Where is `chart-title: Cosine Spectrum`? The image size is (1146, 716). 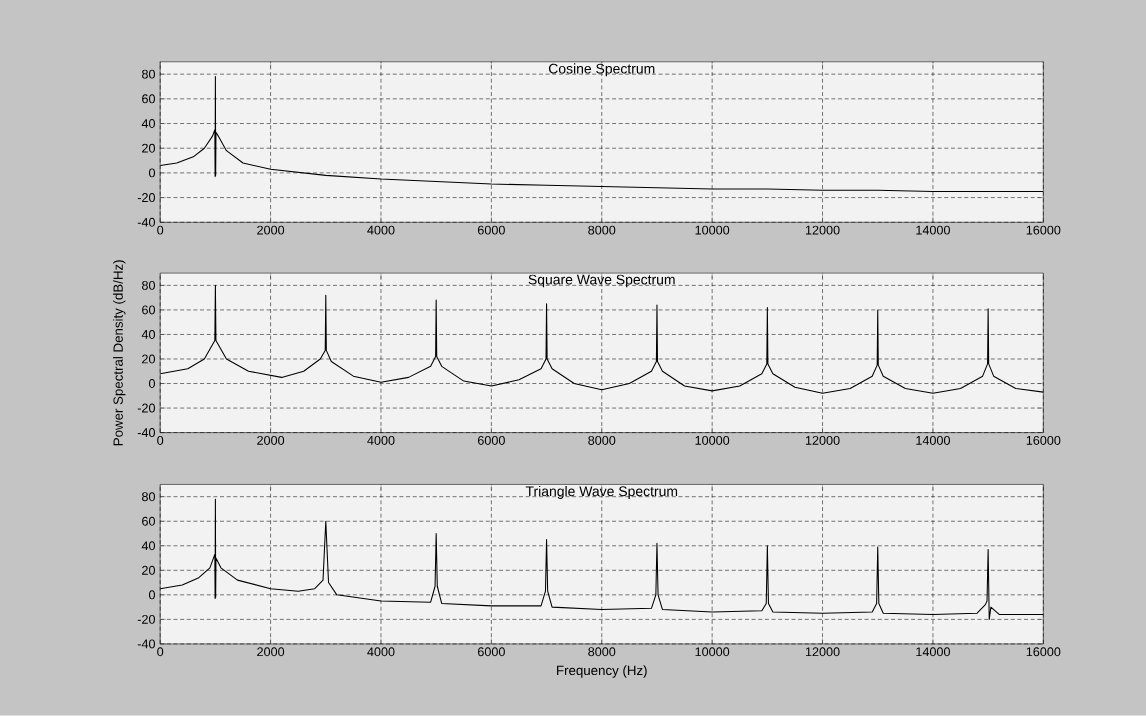 chart-title: Cosine Spectrum is located at coordinates (601, 70).